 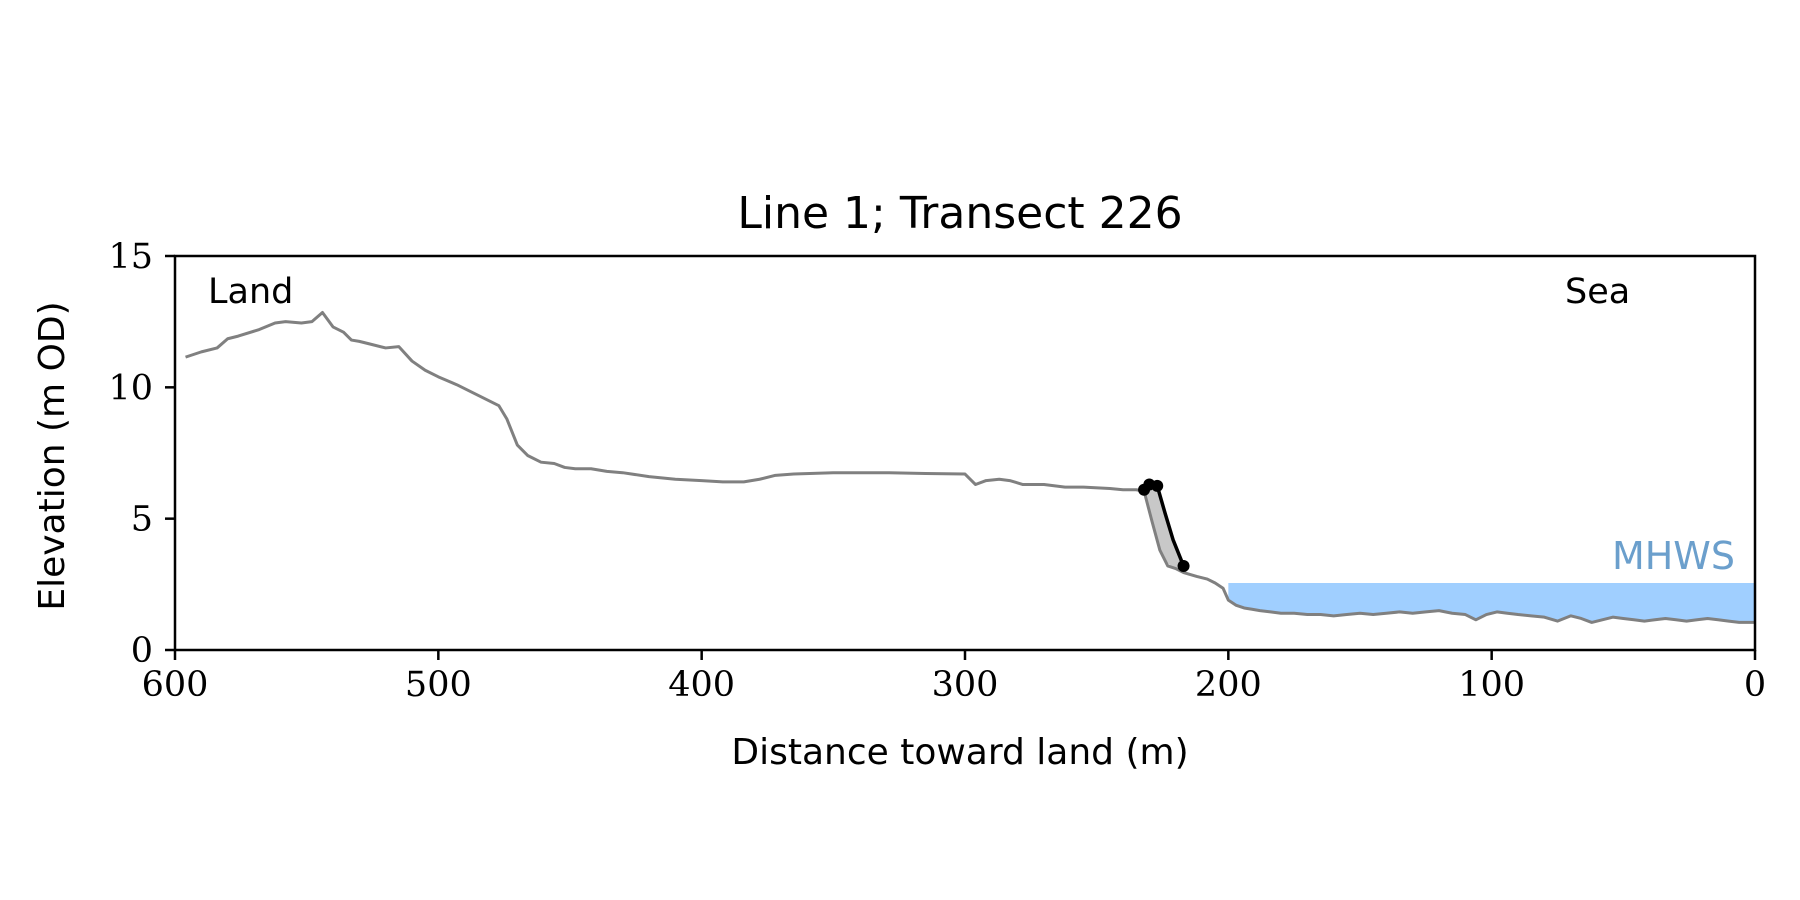 What do you see at coordinates (959, 752) in the screenshot?
I see `x-axis-label: Distance toward land (m)` at bounding box center [959, 752].